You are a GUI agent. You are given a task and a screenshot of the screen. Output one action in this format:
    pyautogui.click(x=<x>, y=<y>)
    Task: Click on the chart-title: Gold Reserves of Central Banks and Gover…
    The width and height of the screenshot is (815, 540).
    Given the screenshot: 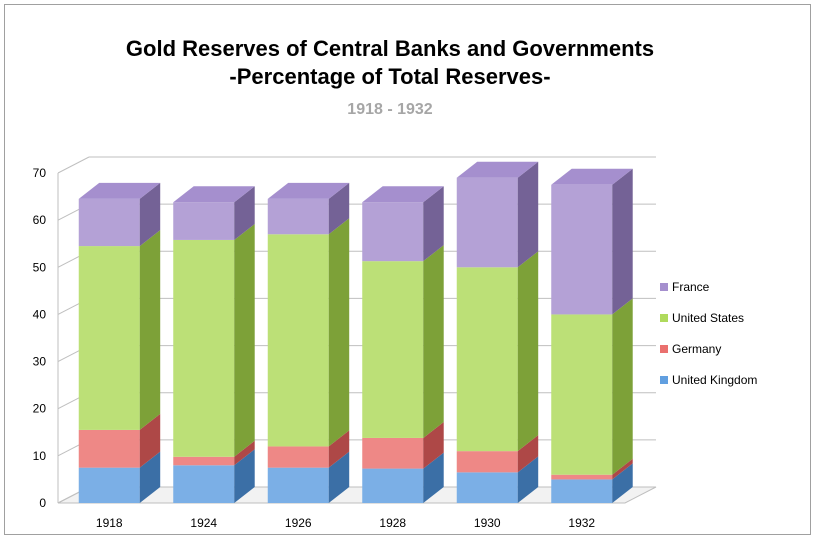 What is the action you would take?
    pyautogui.click(x=390, y=48)
    